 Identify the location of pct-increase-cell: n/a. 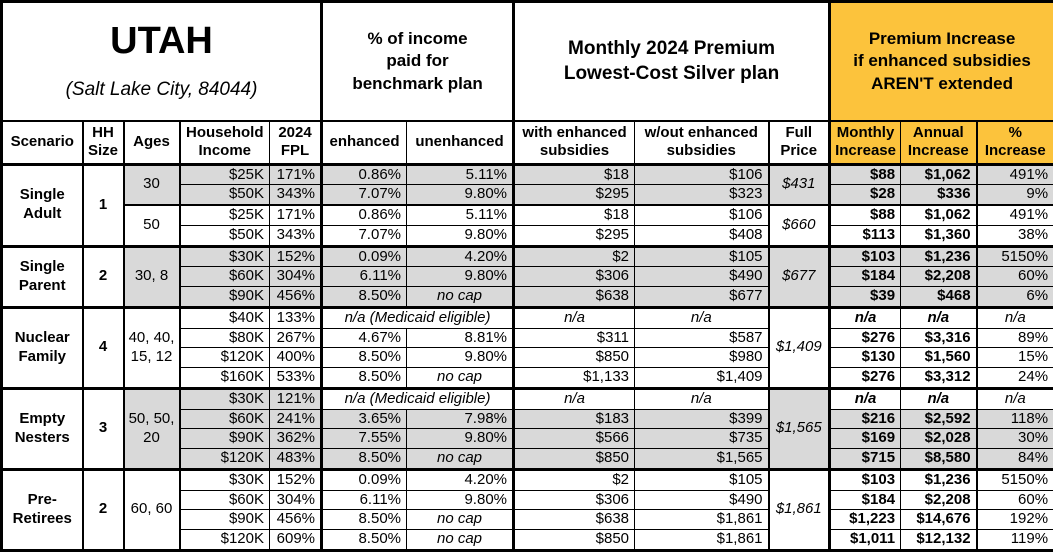
(1014, 398).